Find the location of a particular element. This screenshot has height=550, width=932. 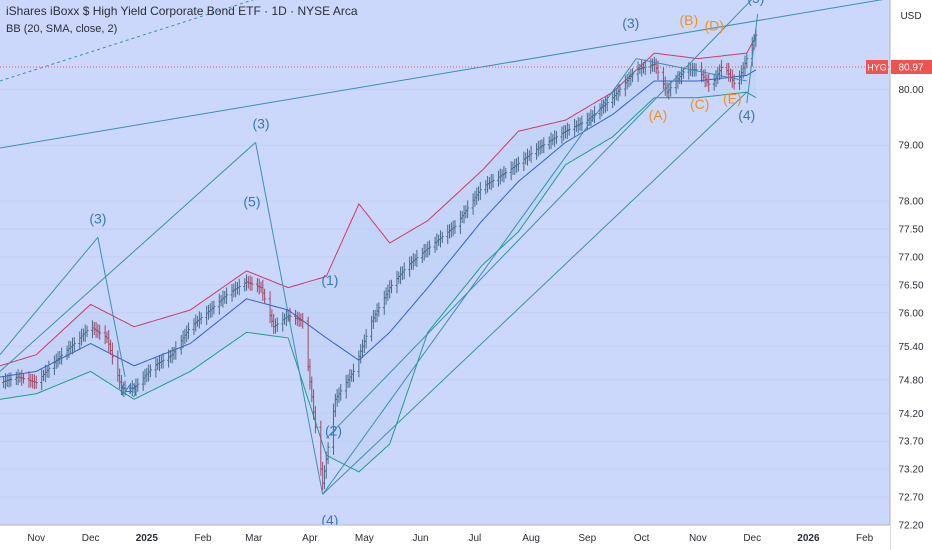

y-tick-label: 77.50 is located at coordinates (910, 229).